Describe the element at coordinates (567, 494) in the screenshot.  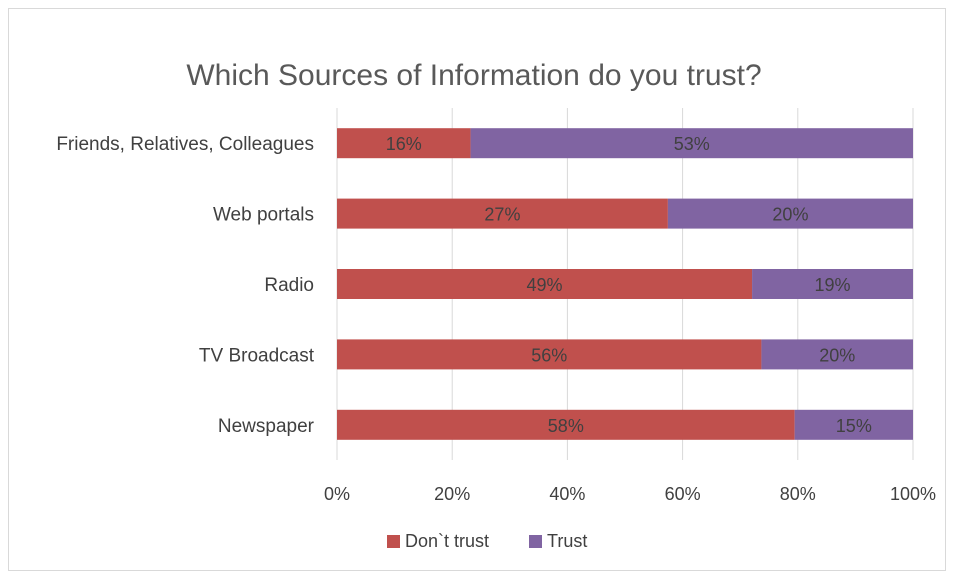
I see `x-tick-label: 40%` at that location.